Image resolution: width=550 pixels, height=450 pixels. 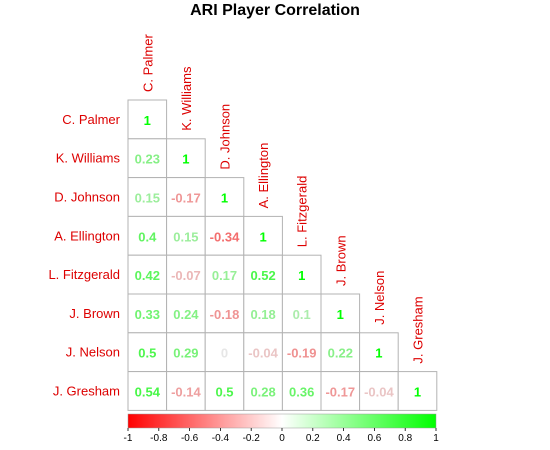 What do you see at coordinates (186, 98) in the screenshot?
I see `column-label: K. Williams` at bounding box center [186, 98].